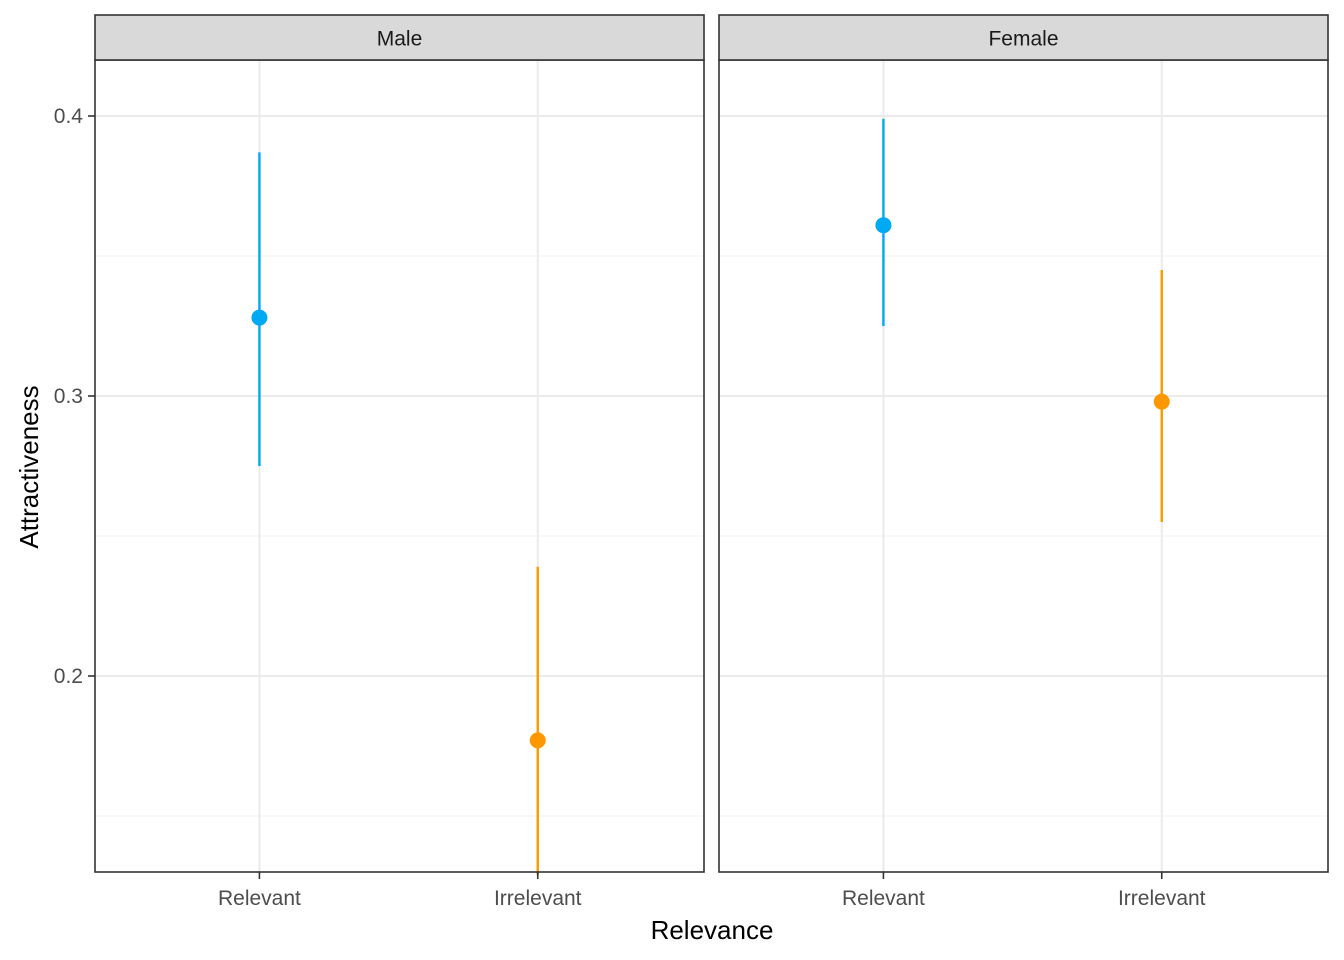 Image resolution: width=1344 pixels, height=960 pixels. What do you see at coordinates (69, 116) in the screenshot?
I see `y-tick-label: 0.4` at bounding box center [69, 116].